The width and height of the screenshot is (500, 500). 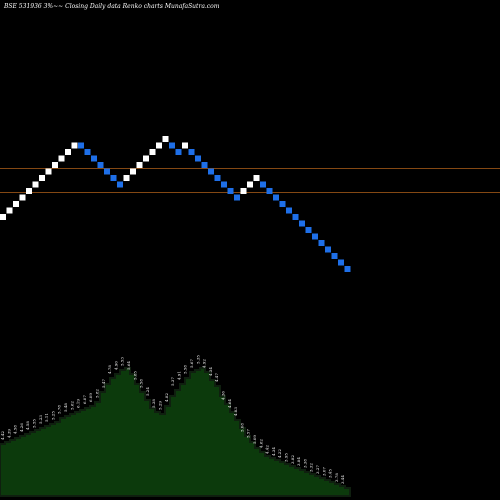 I want to click on volume-label: 4.47, so click(x=216, y=377).